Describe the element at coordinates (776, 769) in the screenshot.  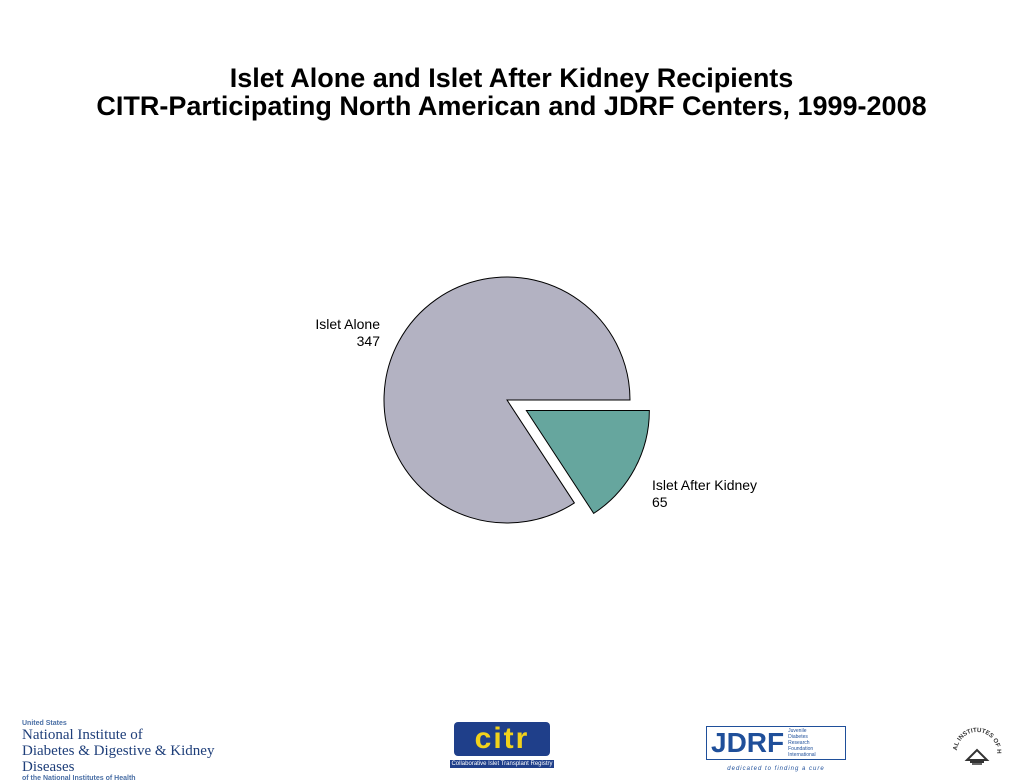
I see `jdrf-tagline: dedicated to finding a cure` at that location.